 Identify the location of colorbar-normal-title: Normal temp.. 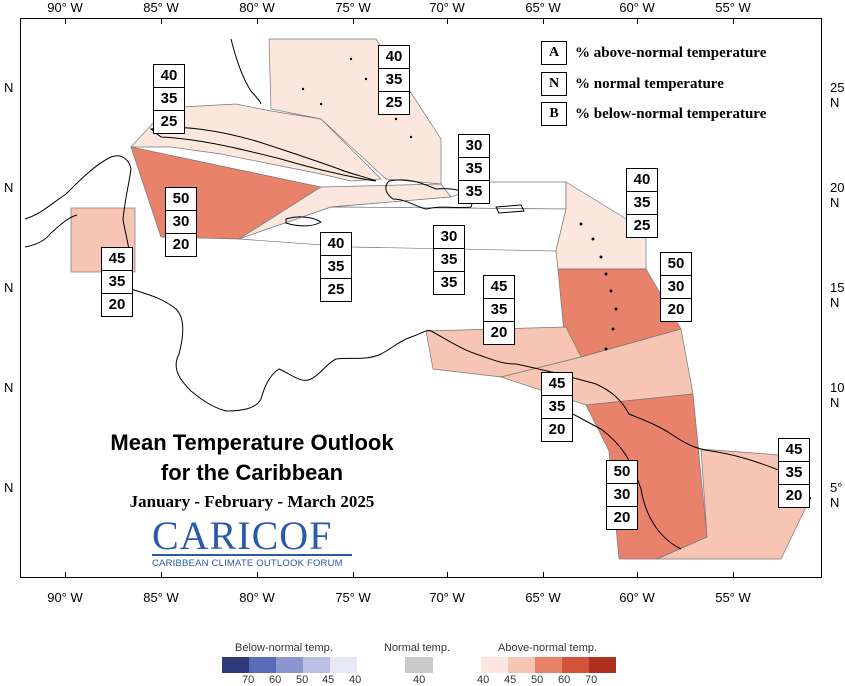
(417, 648).